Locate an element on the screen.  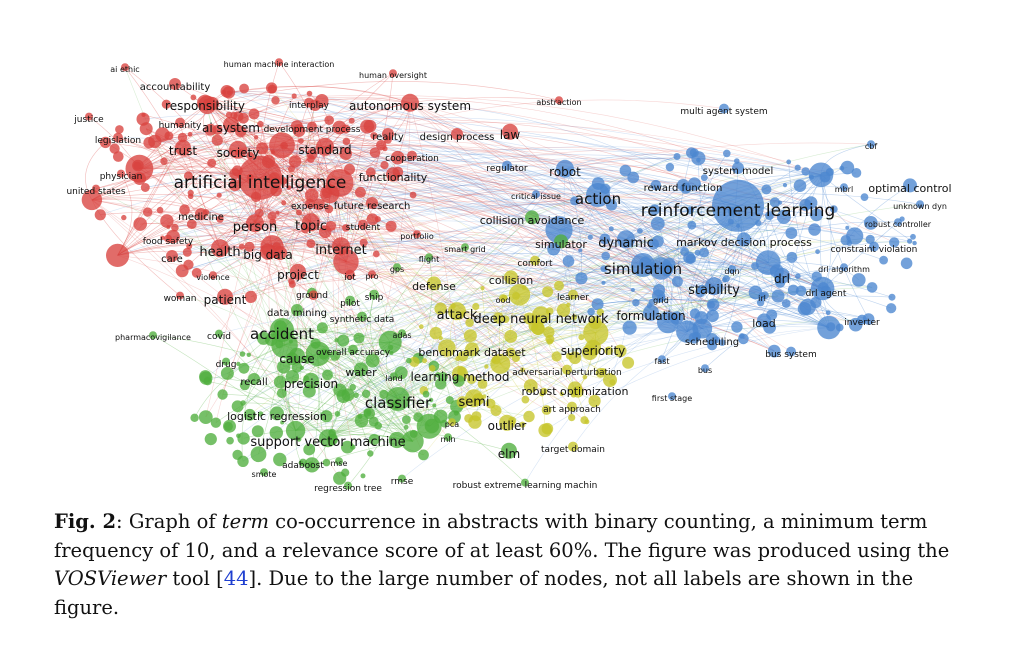
label-ground: ground is located at coordinates (312, 296).